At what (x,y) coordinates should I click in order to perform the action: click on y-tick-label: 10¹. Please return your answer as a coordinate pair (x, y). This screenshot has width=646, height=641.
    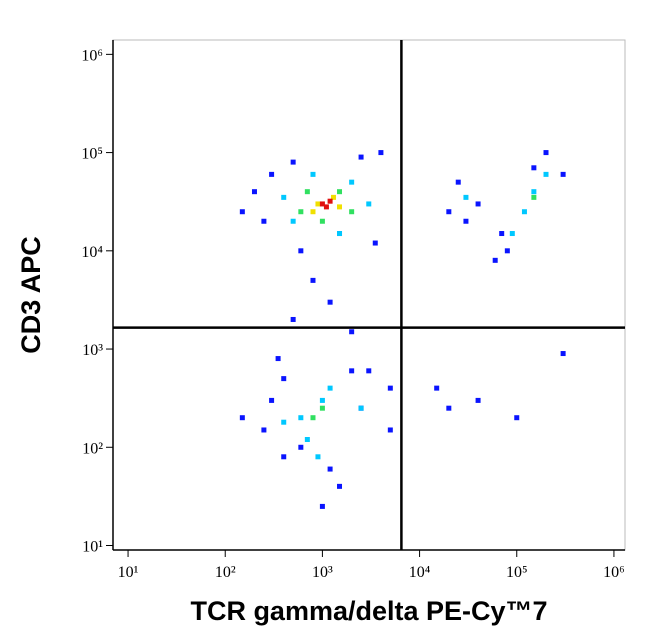
    Looking at the image, I should click on (92, 547).